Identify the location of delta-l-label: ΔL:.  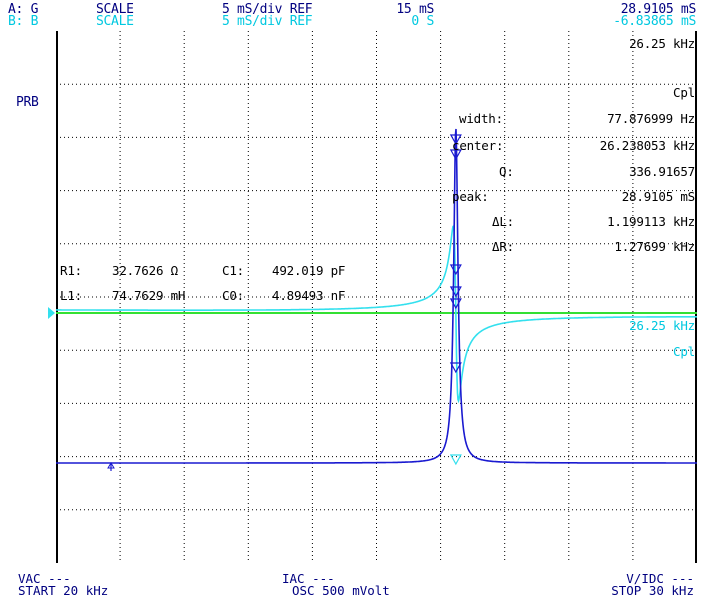
(503, 221).